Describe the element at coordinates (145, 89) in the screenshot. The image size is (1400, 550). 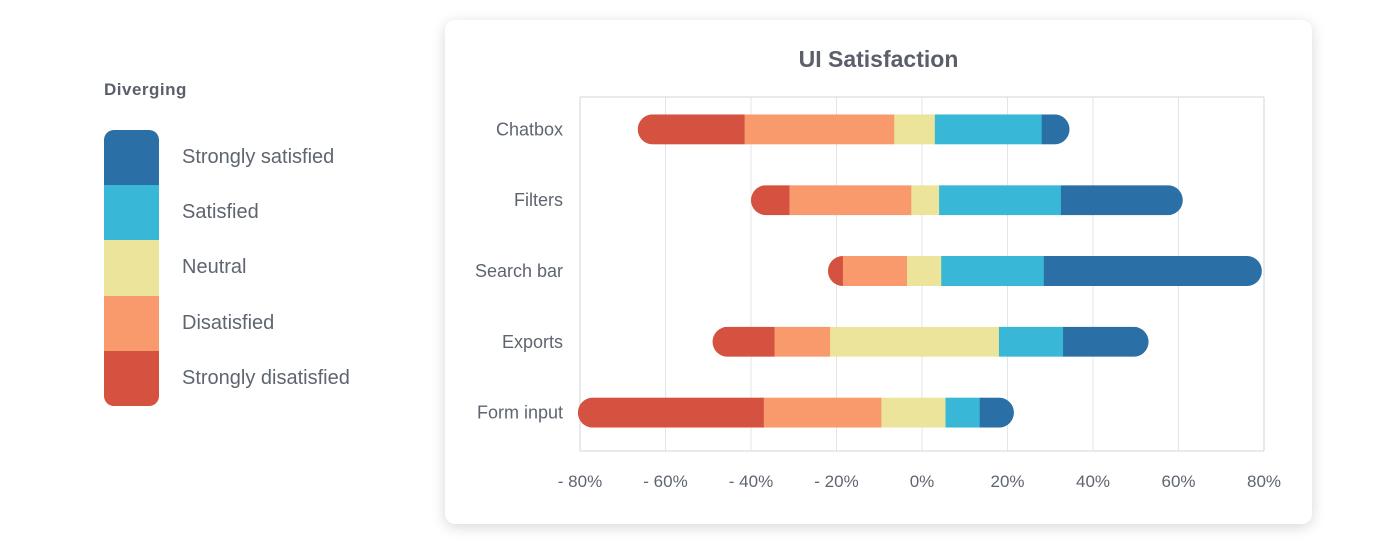
I see `legend-heading: Diverging` at that location.